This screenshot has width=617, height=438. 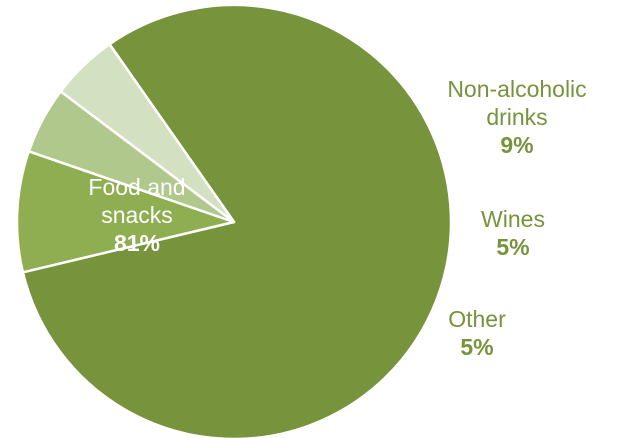 What do you see at coordinates (513, 219) in the screenshot?
I see `pie-label-name-line: Wines` at bounding box center [513, 219].